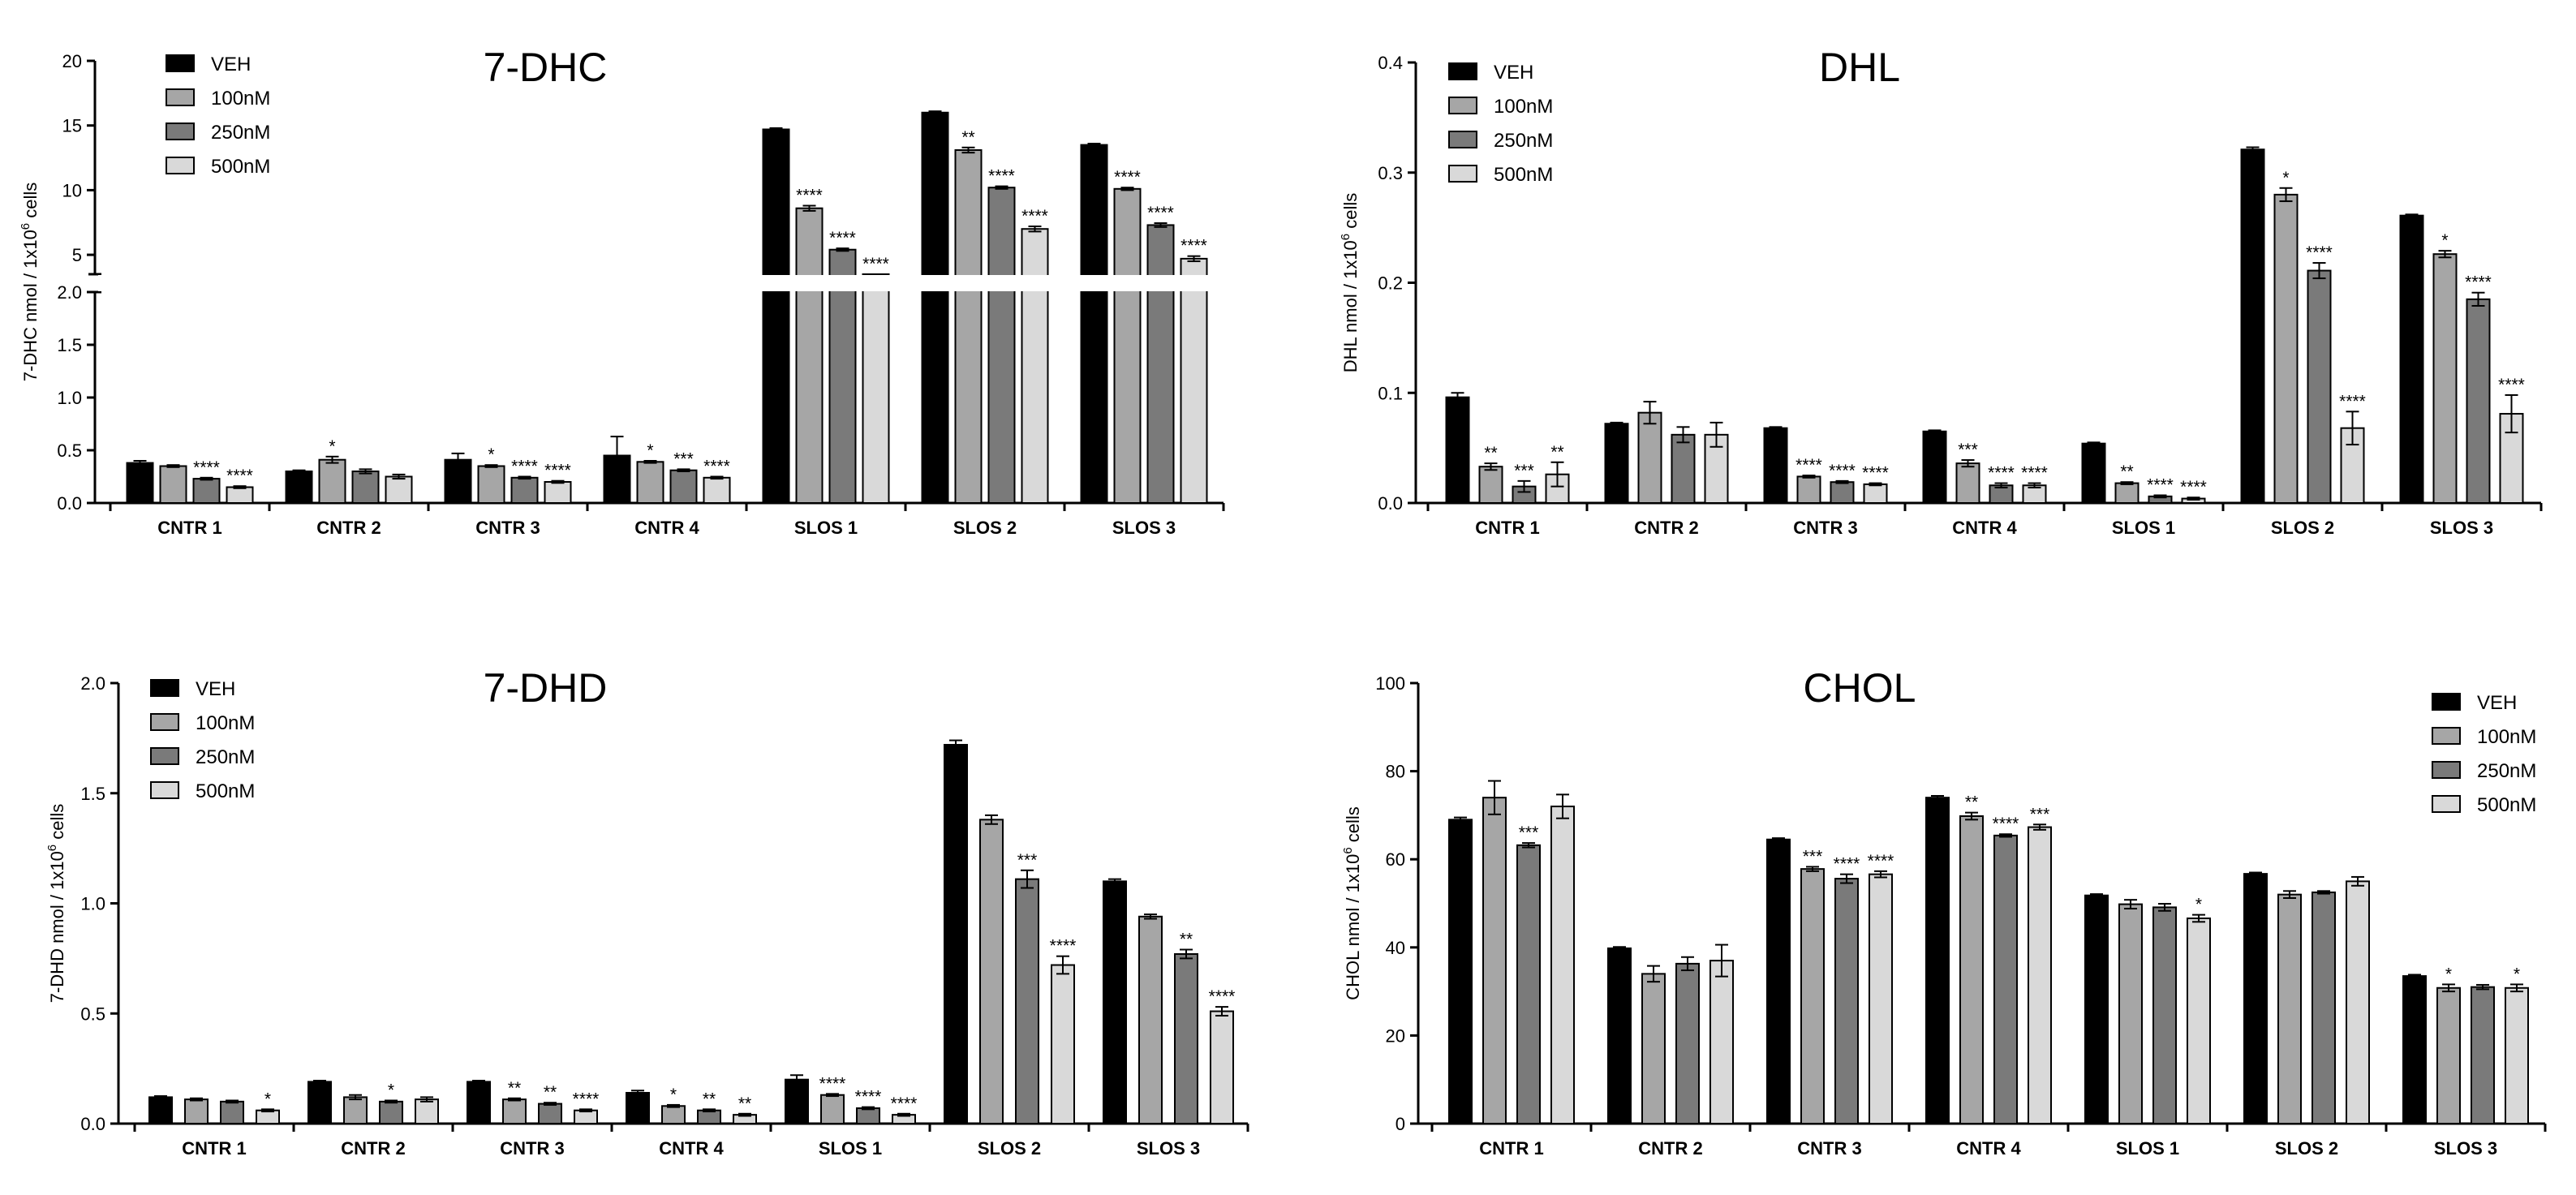 The height and width of the screenshot is (1195, 2576). Describe the element at coordinates (1348, 850) in the screenshot. I see `y-axis-label-sup: 6` at that location.